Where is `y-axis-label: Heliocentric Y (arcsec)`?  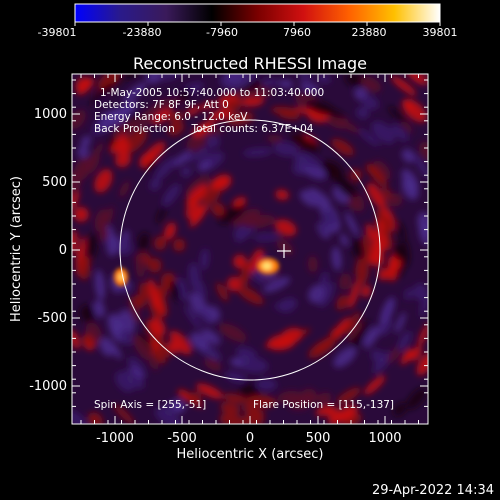
y-axis-label: Heliocentric Y (arcsec) is located at coordinates (16, 249).